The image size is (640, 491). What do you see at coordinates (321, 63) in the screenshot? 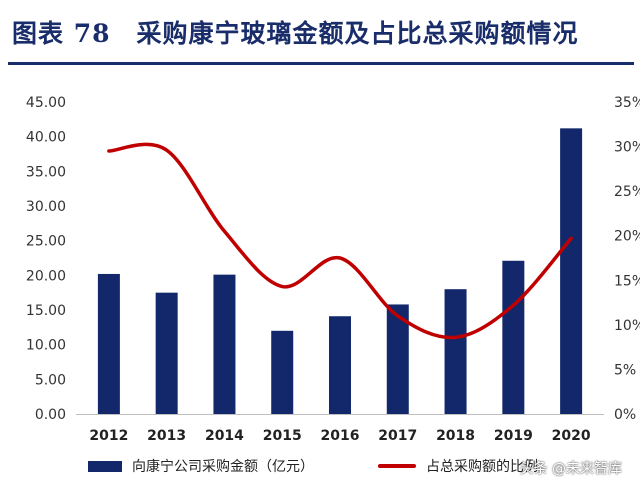
I see `title-underline` at bounding box center [321, 63].